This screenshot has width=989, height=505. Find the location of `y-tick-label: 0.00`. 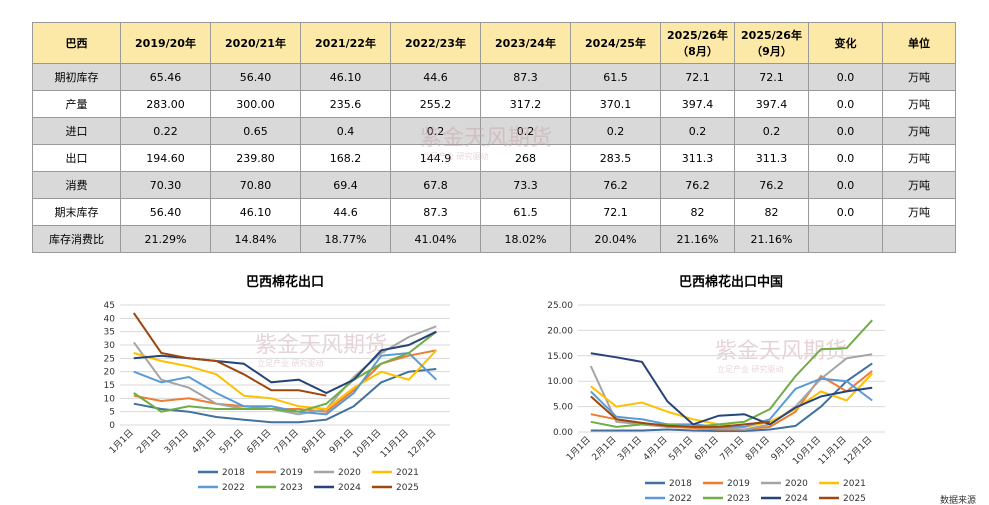

y-tick-label: 0.00 is located at coordinates (563, 433).